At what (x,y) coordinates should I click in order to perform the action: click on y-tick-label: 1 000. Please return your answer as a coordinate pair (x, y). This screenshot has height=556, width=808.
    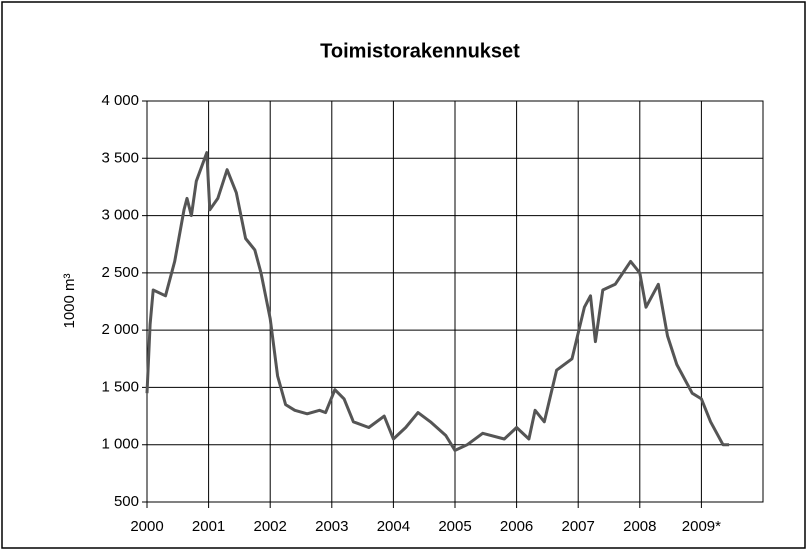
    Looking at the image, I should click on (120, 444).